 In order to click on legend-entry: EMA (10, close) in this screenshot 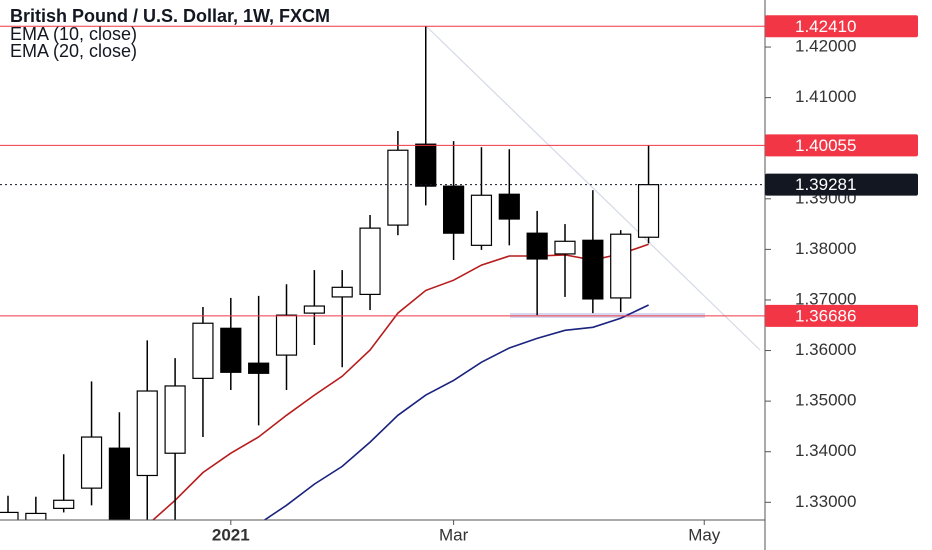, I will do `click(73, 34)`.